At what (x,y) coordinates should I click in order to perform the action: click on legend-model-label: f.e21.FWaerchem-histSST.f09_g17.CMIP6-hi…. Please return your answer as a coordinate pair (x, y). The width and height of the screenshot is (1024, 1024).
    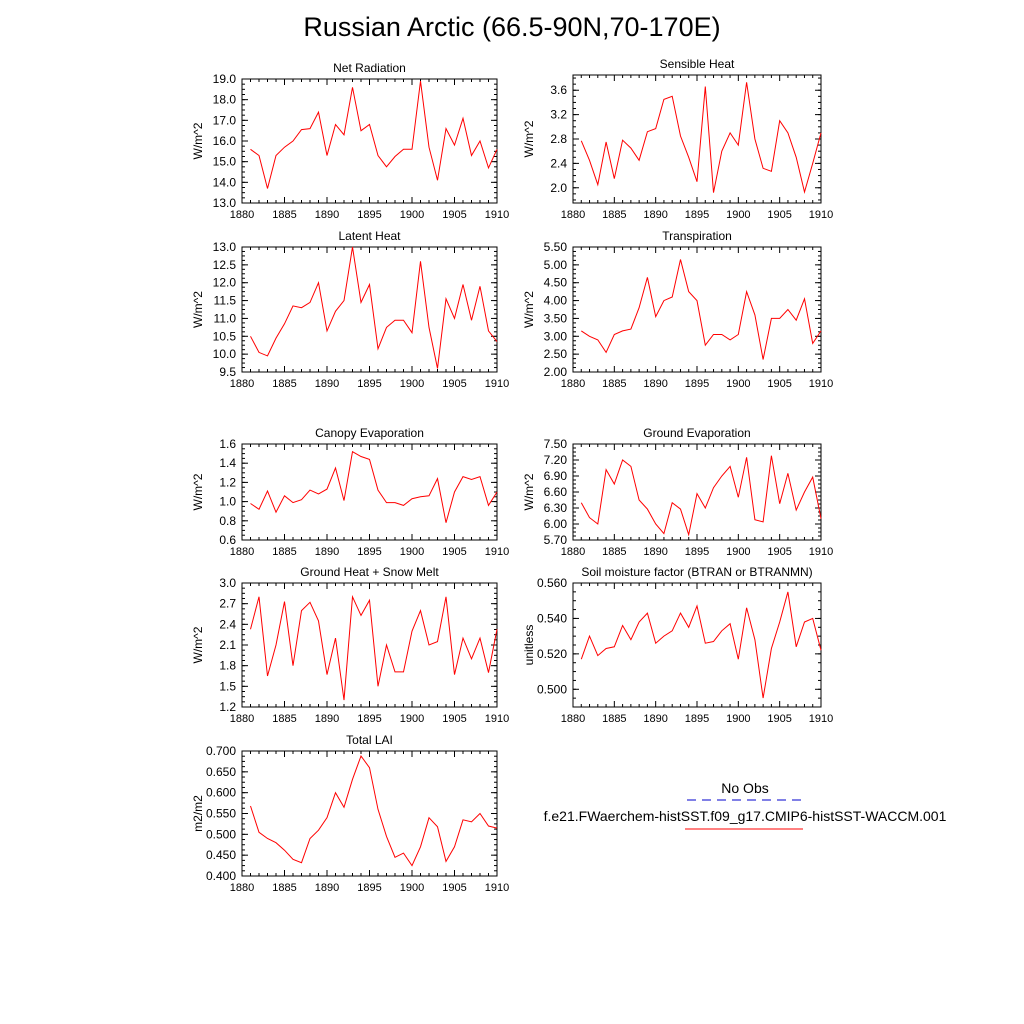
    Looking at the image, I should click on (745, 816).